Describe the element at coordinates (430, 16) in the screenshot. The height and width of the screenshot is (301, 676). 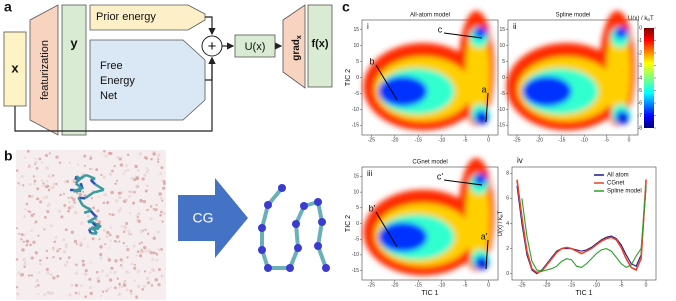
I see `map-title: All-atom model` at that location.